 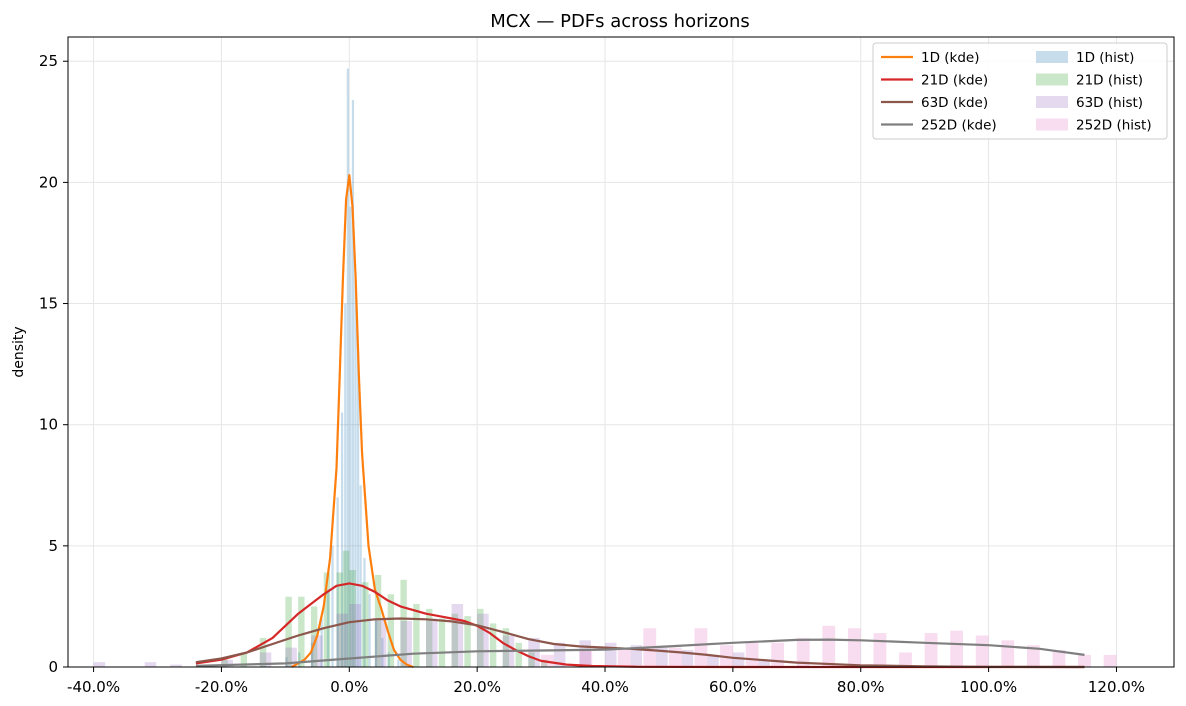 What do you see at coordinates (605, 687) in the screenshot?
I see `x-tick-label: 40.0%` at bounding box center [605, 687].